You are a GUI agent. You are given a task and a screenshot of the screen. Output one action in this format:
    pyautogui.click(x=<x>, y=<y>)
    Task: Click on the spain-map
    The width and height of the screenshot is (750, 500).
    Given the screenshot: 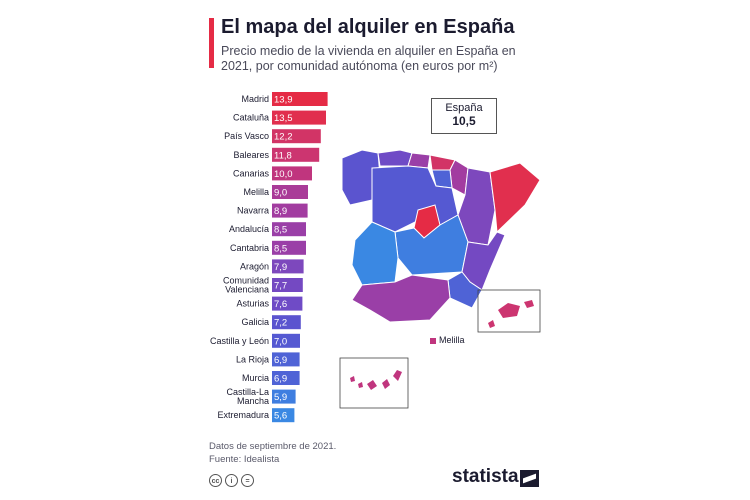 What is the action you would take?
    pyautogui.click(x=440, y=279)
    